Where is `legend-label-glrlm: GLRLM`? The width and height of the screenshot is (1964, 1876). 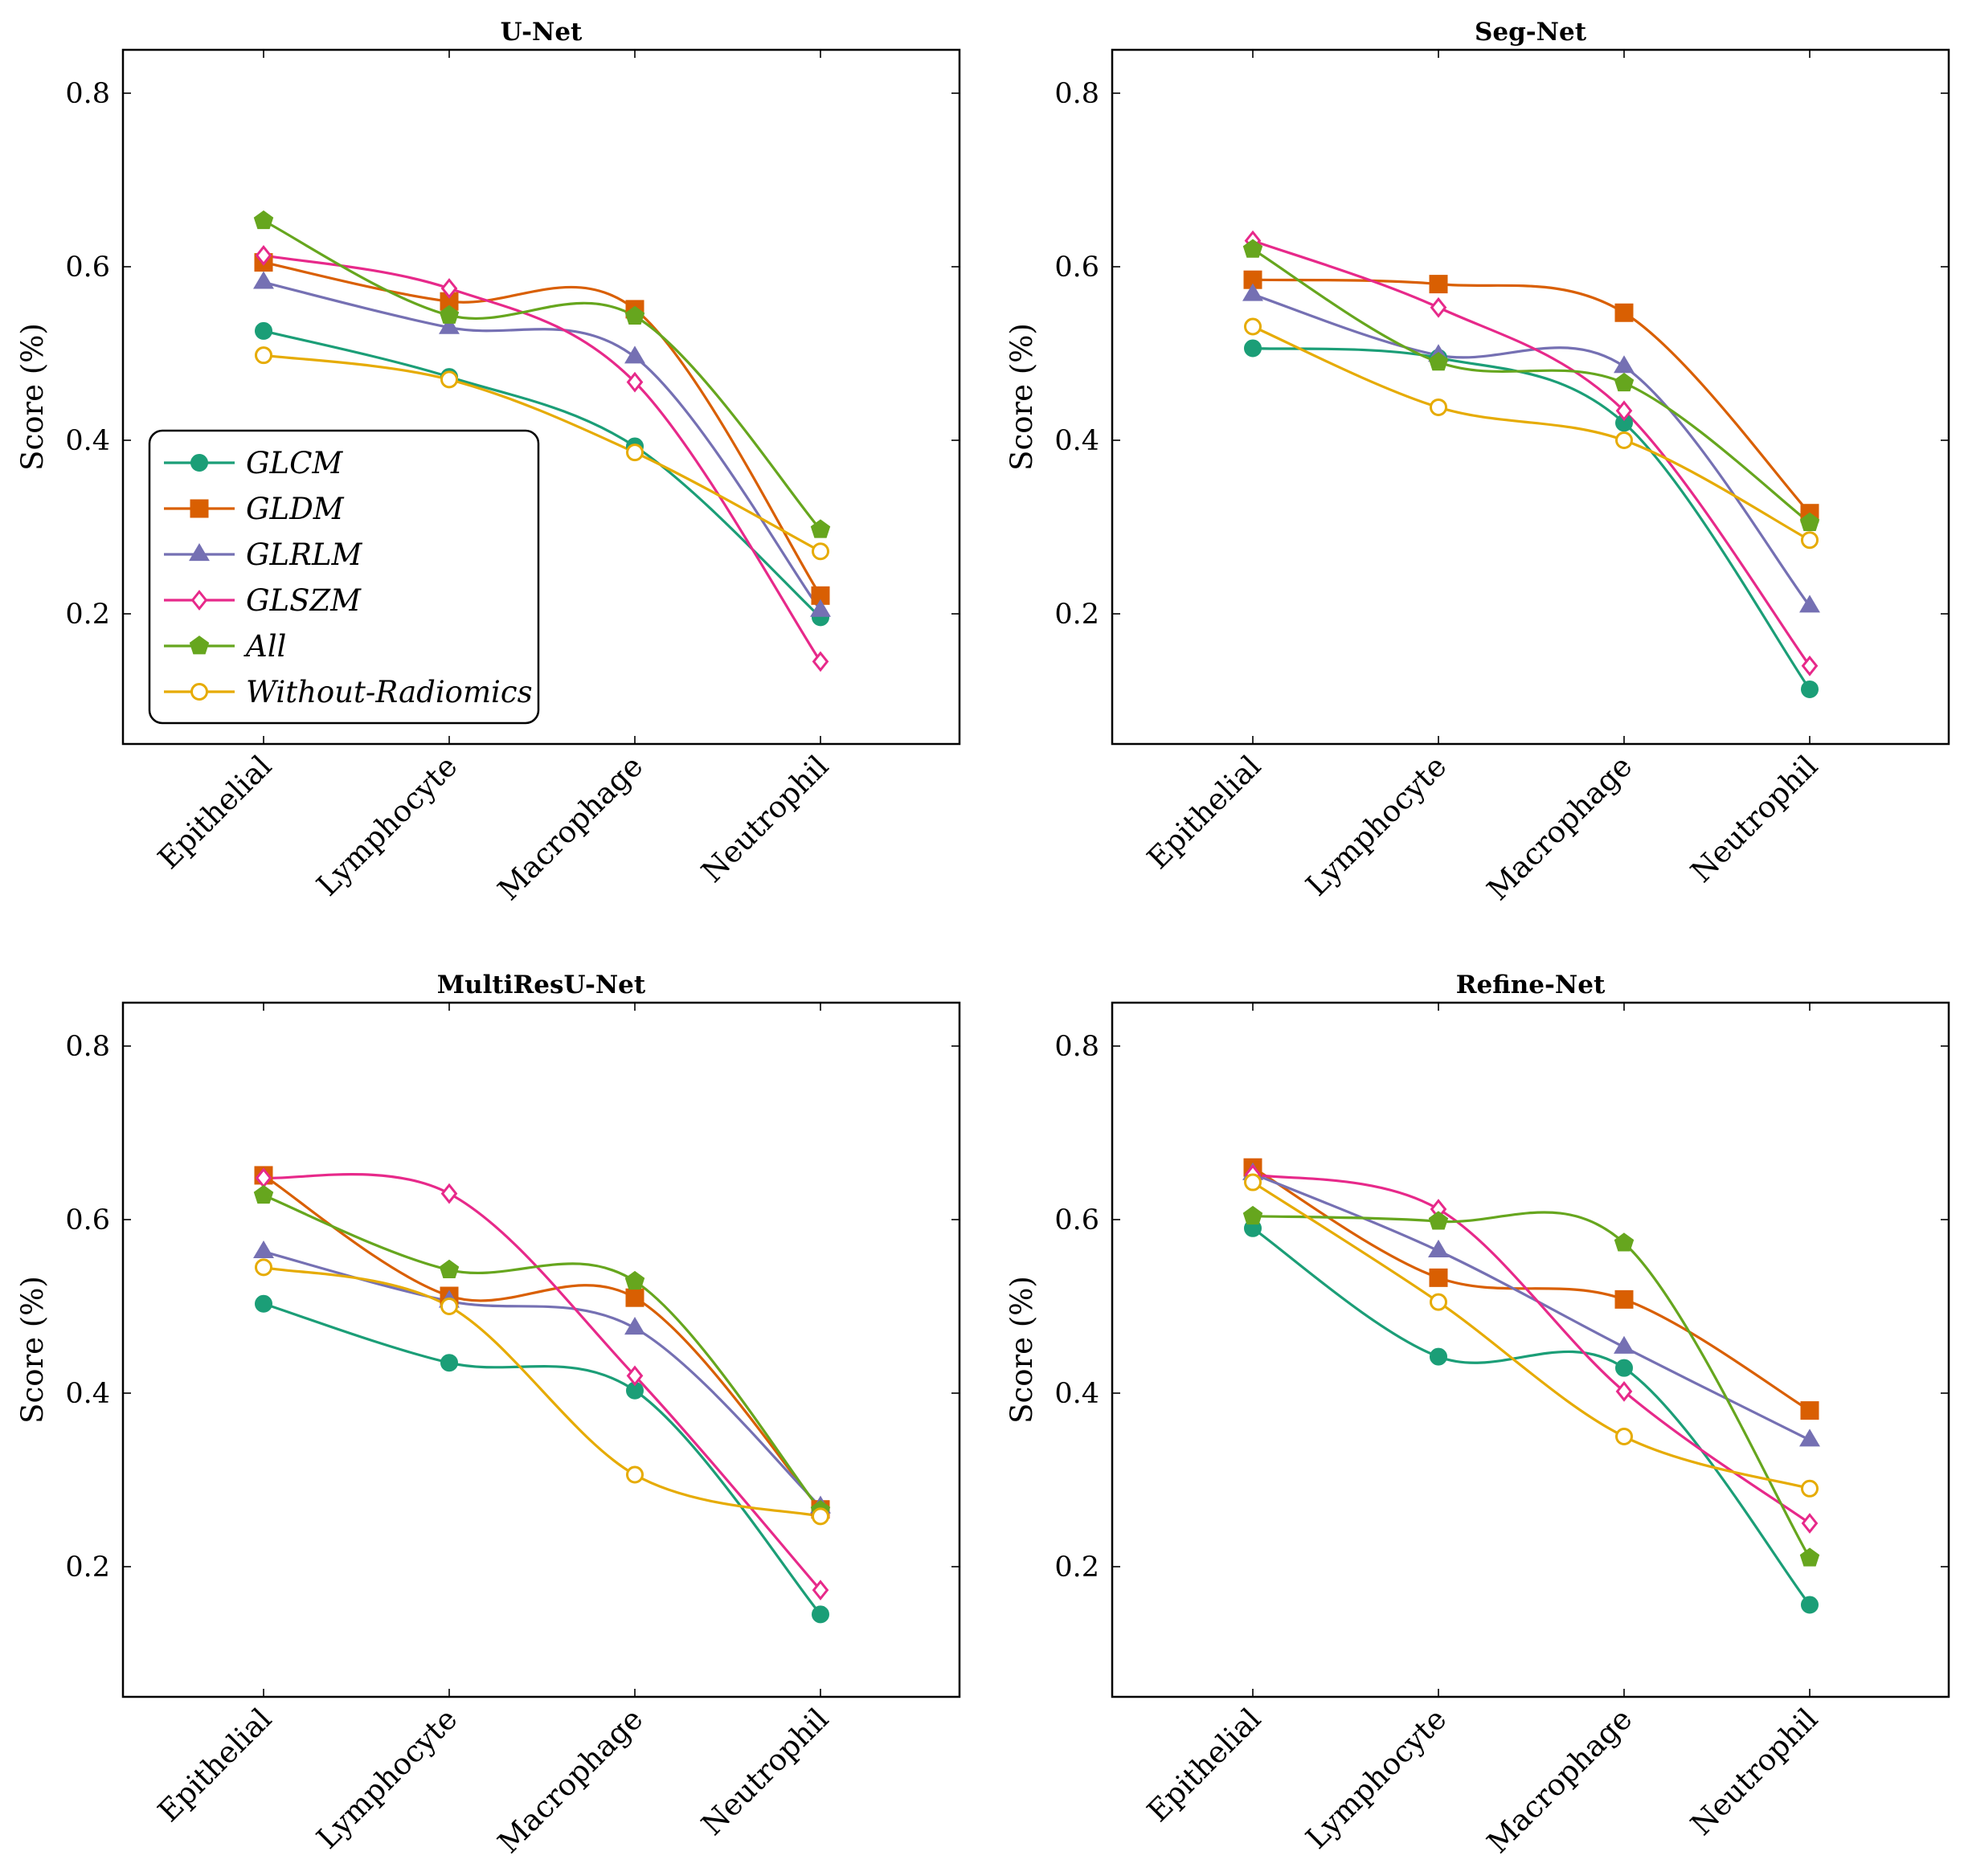 legend-label-glrlm: GLRLM is located at coordinates (305, 554).